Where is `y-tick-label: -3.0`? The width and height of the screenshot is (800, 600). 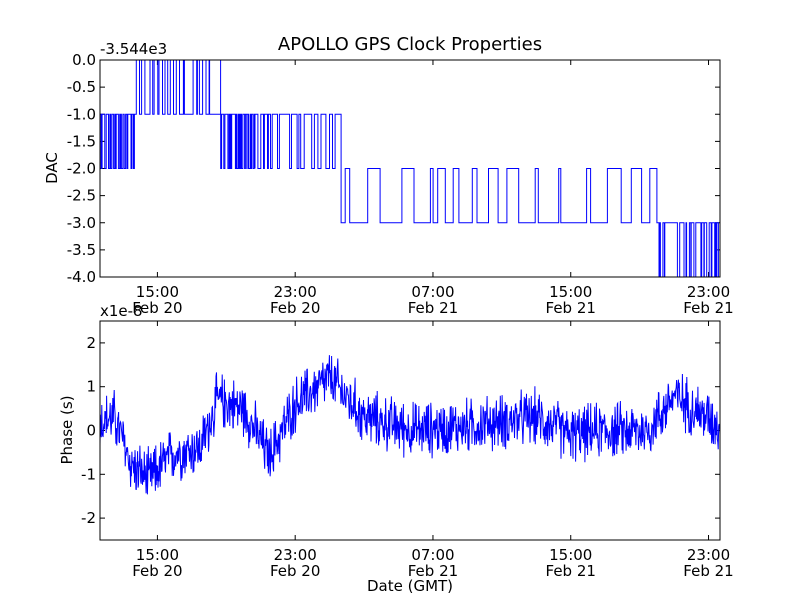 y-tick-label: -3.0 is located at coordinates (81, 223).